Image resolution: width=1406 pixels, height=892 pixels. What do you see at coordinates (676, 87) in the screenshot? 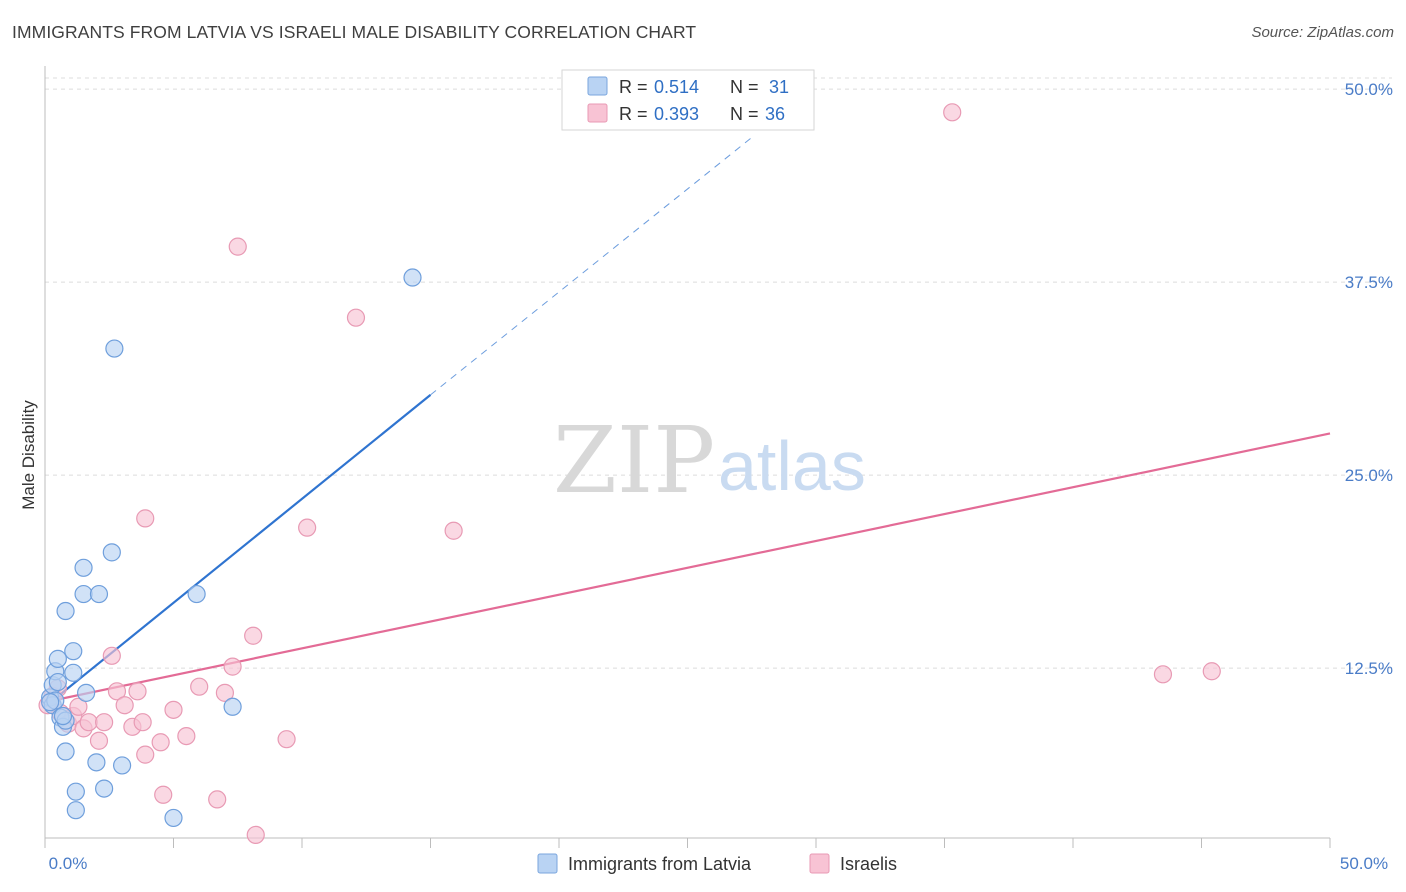
I see `stats-r-value-latvia: 0.514` at bounding box center [676, 87].